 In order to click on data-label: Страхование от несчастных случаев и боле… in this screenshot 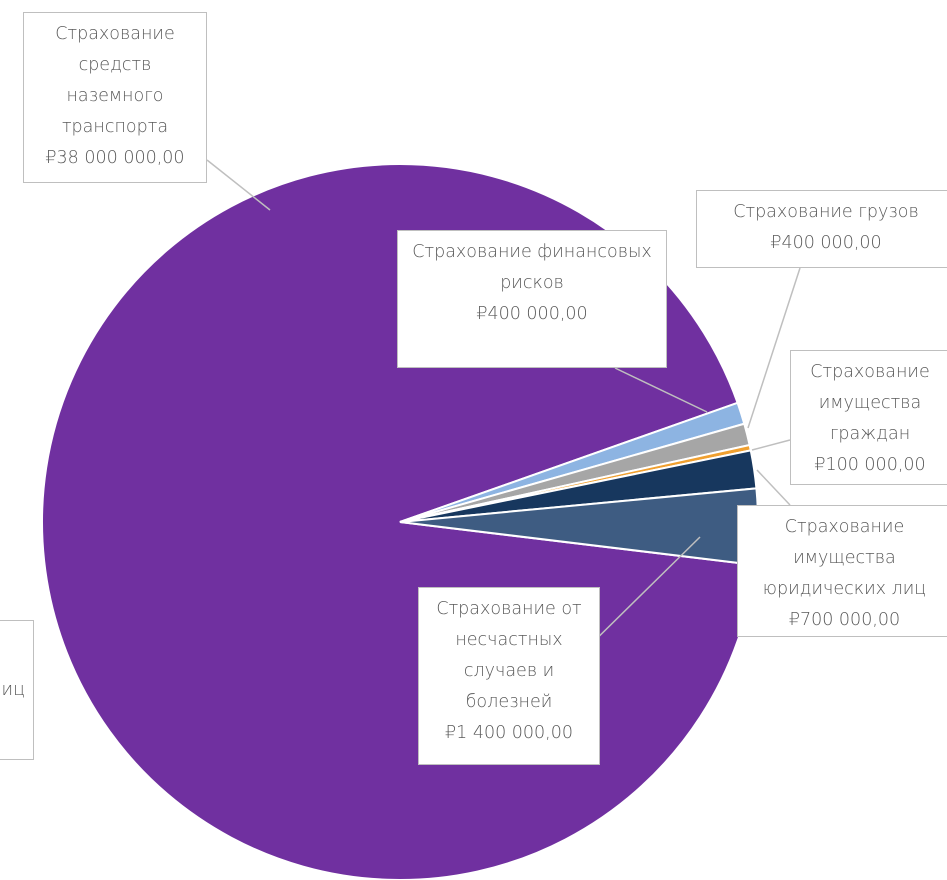, I will do `click(509, 676)`.